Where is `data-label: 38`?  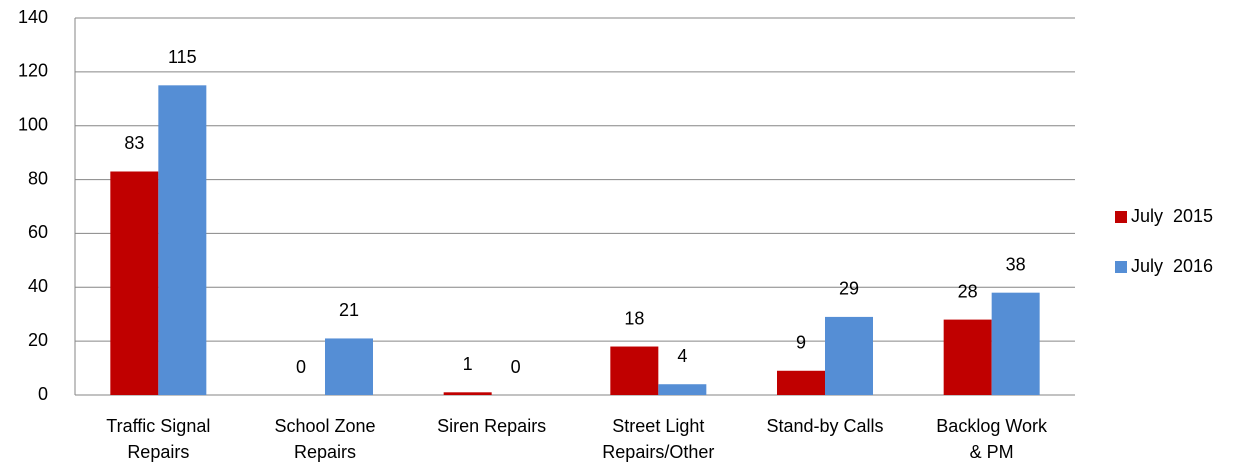
data-label: 38 is located at coordinates (1016, 264).